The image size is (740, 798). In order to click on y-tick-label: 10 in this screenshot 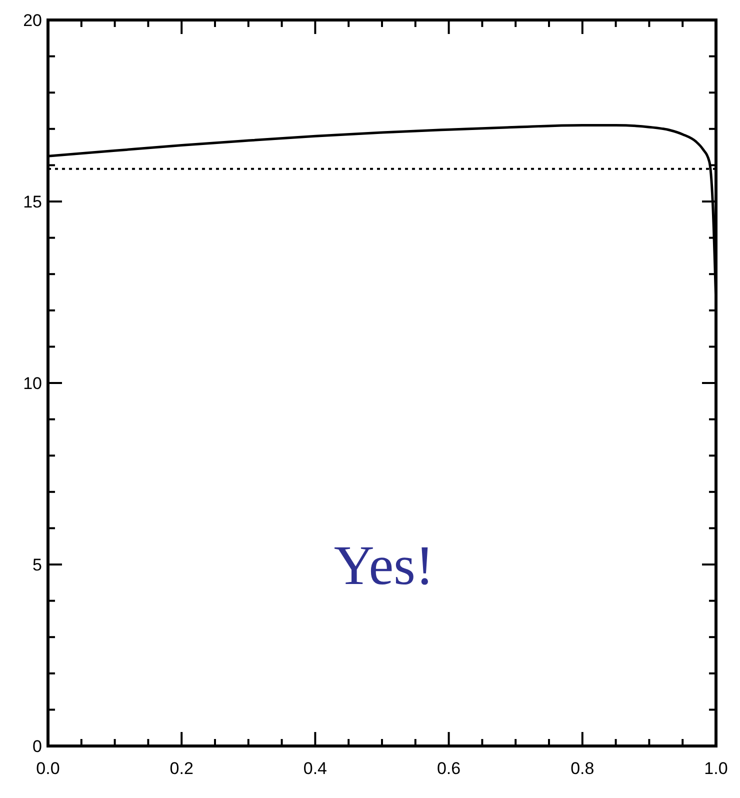, I will do `click(32, 383)`.